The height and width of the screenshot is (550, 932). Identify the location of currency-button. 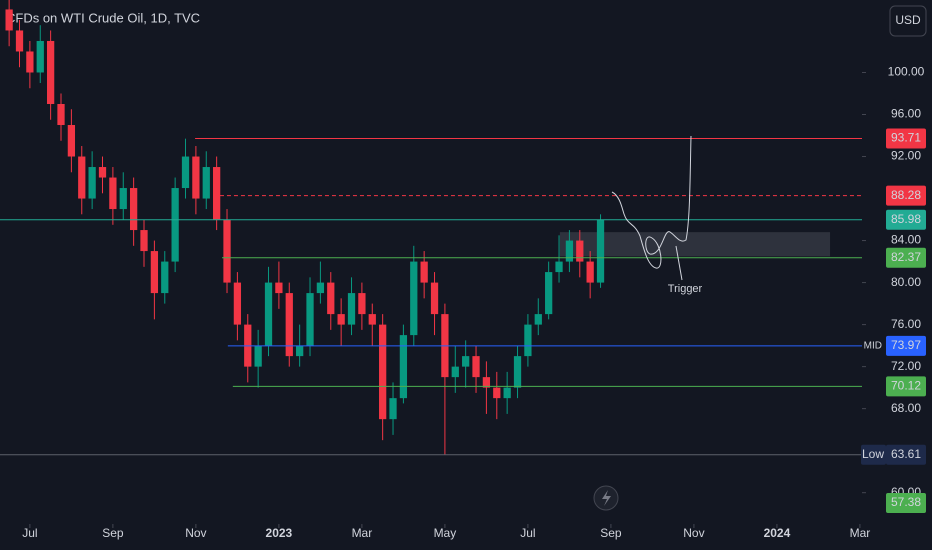
(908, 21).